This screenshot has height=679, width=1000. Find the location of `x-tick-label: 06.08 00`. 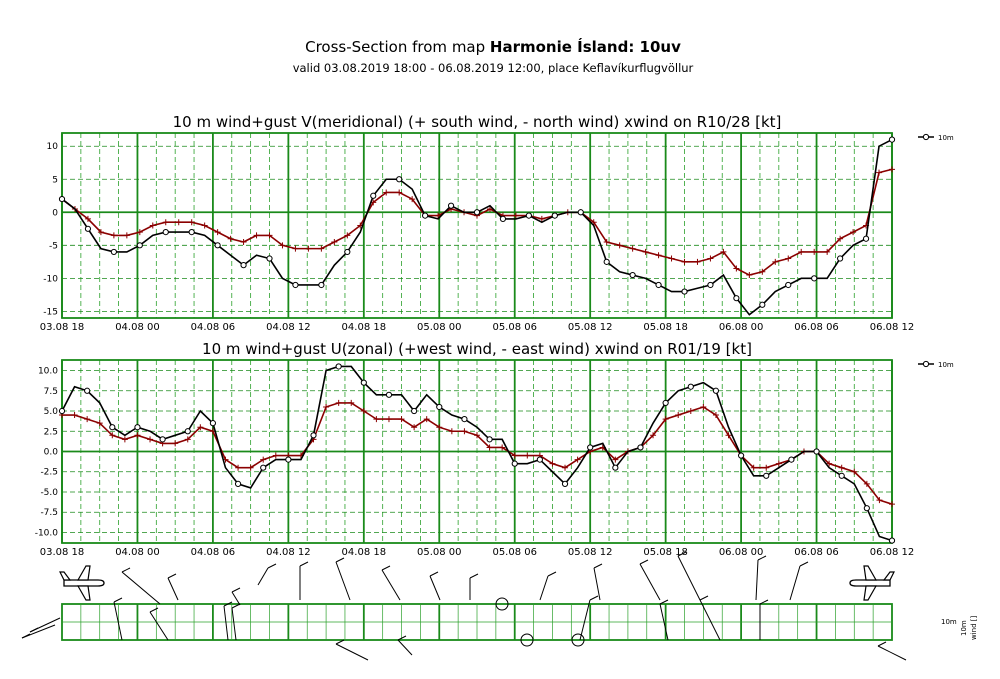

x-tick-label: 06.08 00 is located at coordinates (741, 327).